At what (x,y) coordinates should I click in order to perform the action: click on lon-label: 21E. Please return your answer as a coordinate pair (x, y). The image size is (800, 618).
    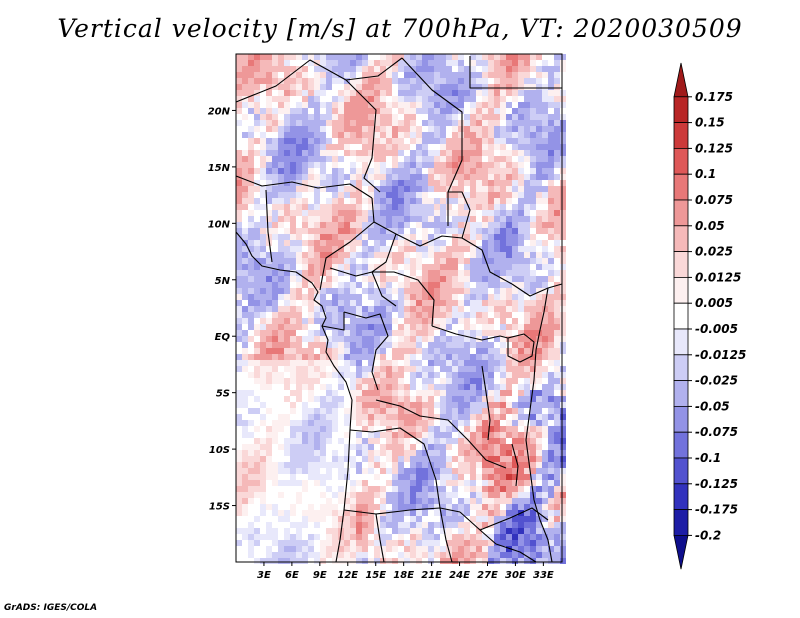
    Looking at the image, I should click on (431, 575).